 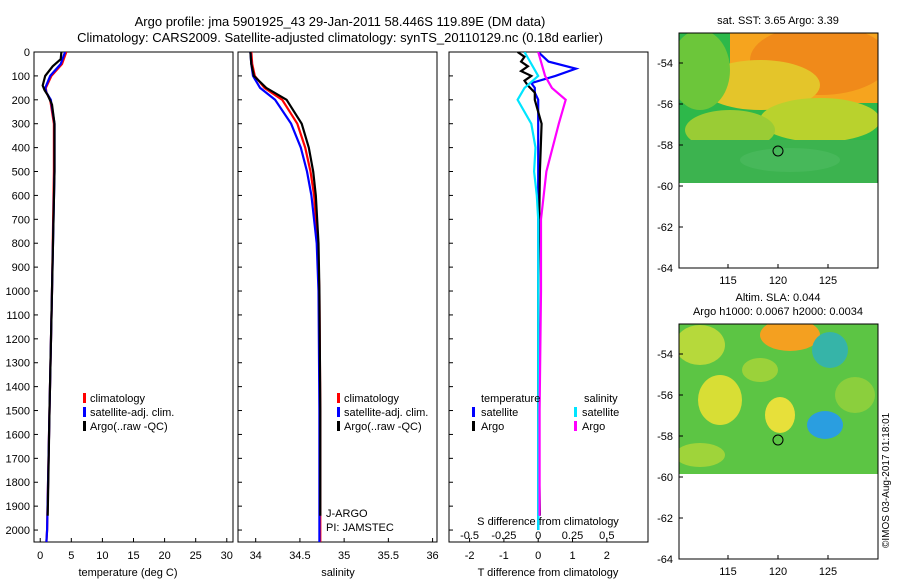 What do you see at coordinates (27, 53) in the screenshot?
I see `depth-tick-label: 0` at bounding box center [27, 53].